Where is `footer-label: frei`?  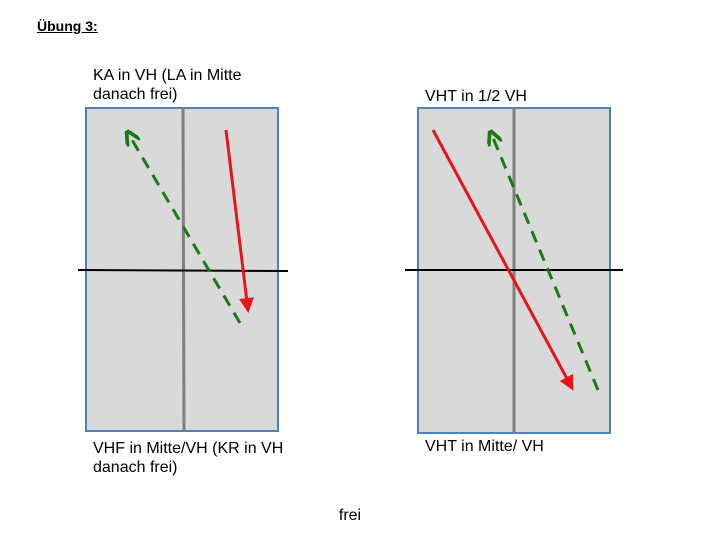 footer-label: frei is located at coordinates (350, 515).